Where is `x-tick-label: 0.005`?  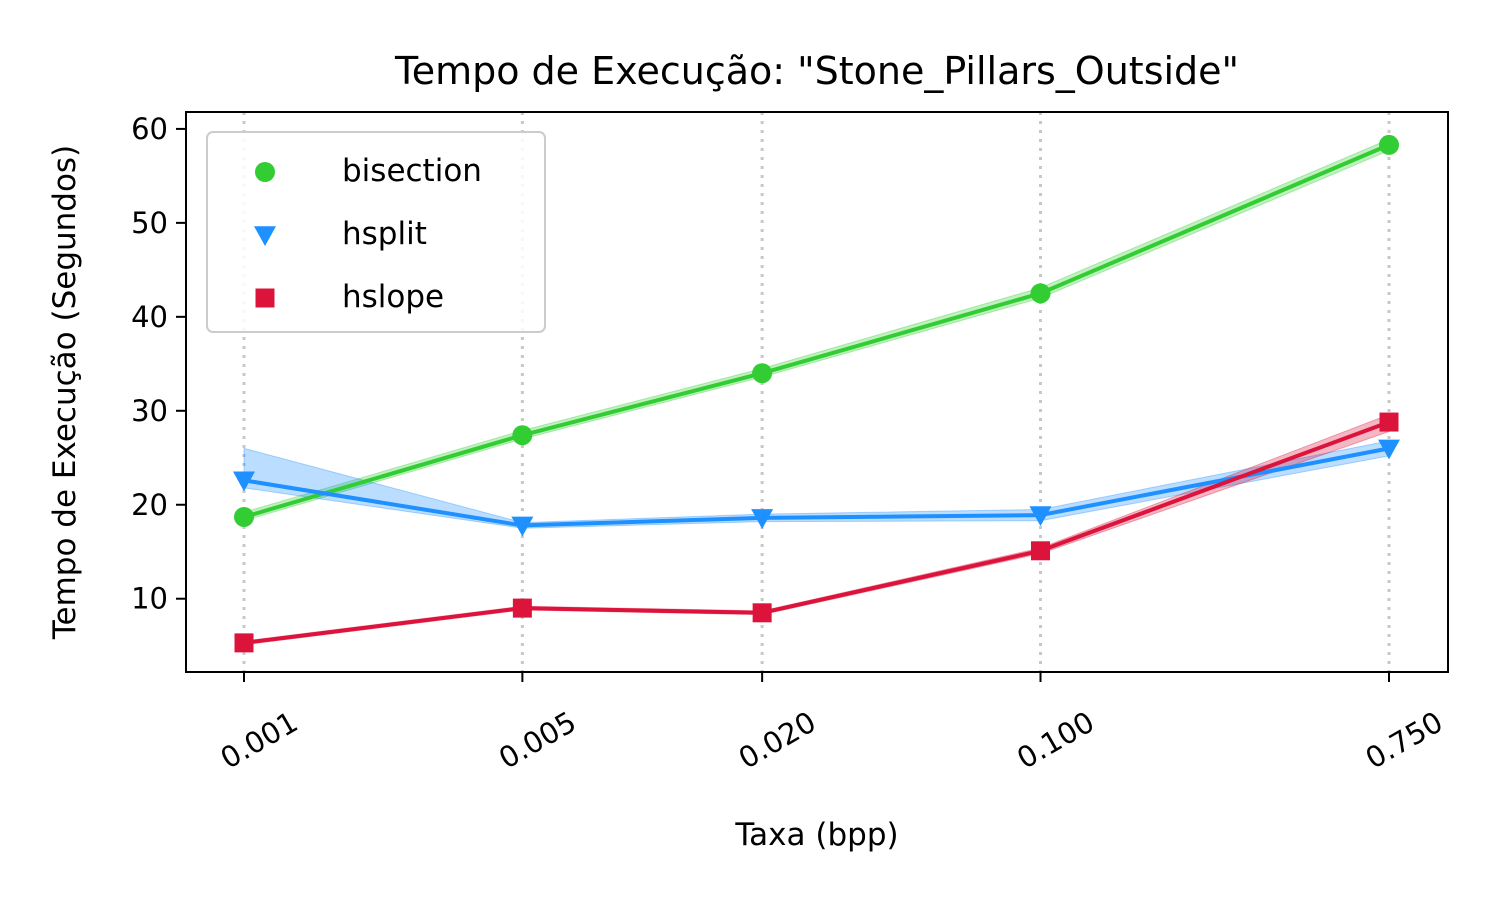 x-tick-label: 0.005 is located at coordinates (537, 740).